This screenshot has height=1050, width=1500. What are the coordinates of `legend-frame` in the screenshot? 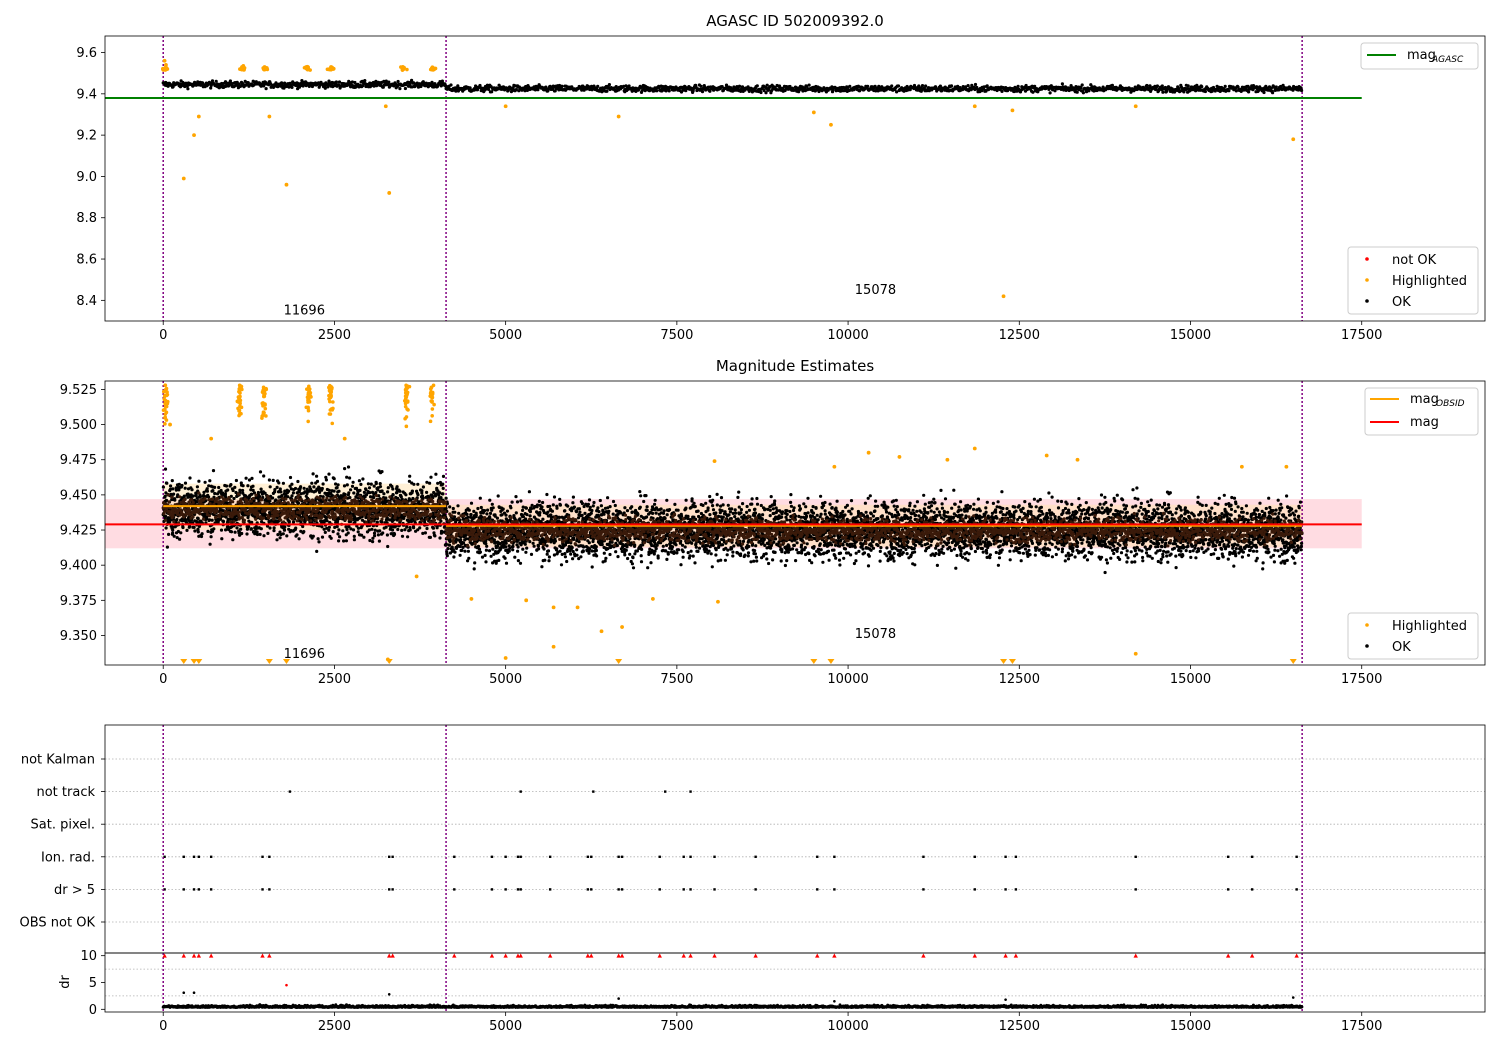 It's located at (1419, 56).